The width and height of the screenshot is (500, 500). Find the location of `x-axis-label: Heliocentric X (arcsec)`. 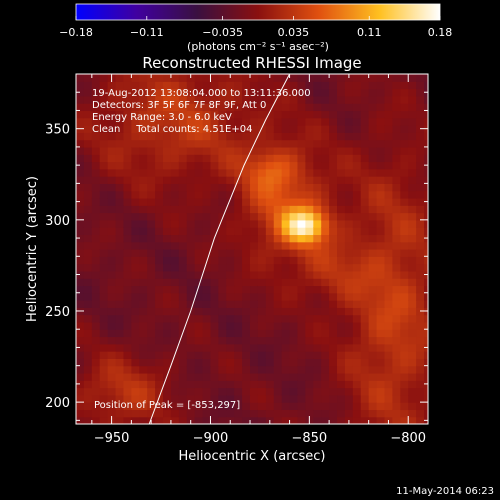

x-axis-label: Heliocentric X (arcsec) is located at coordinates (252, 456).